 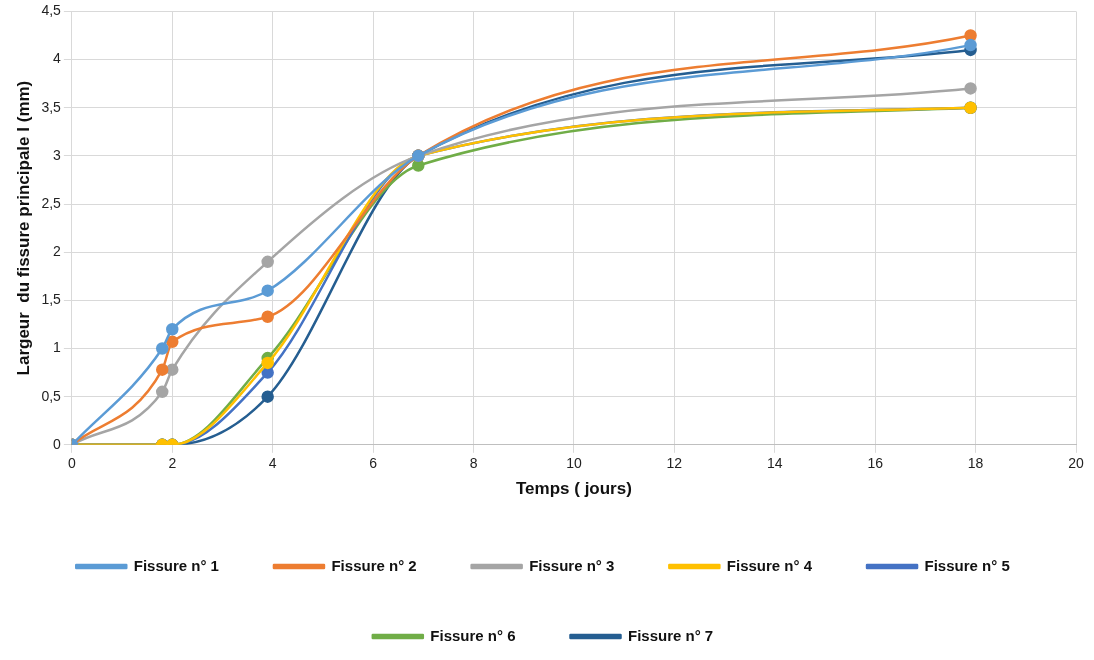 What do you see at coordinates (1076, 463) in the screenshot?
I see `x-tick-label: 20` at bounding box center [1076, 463].